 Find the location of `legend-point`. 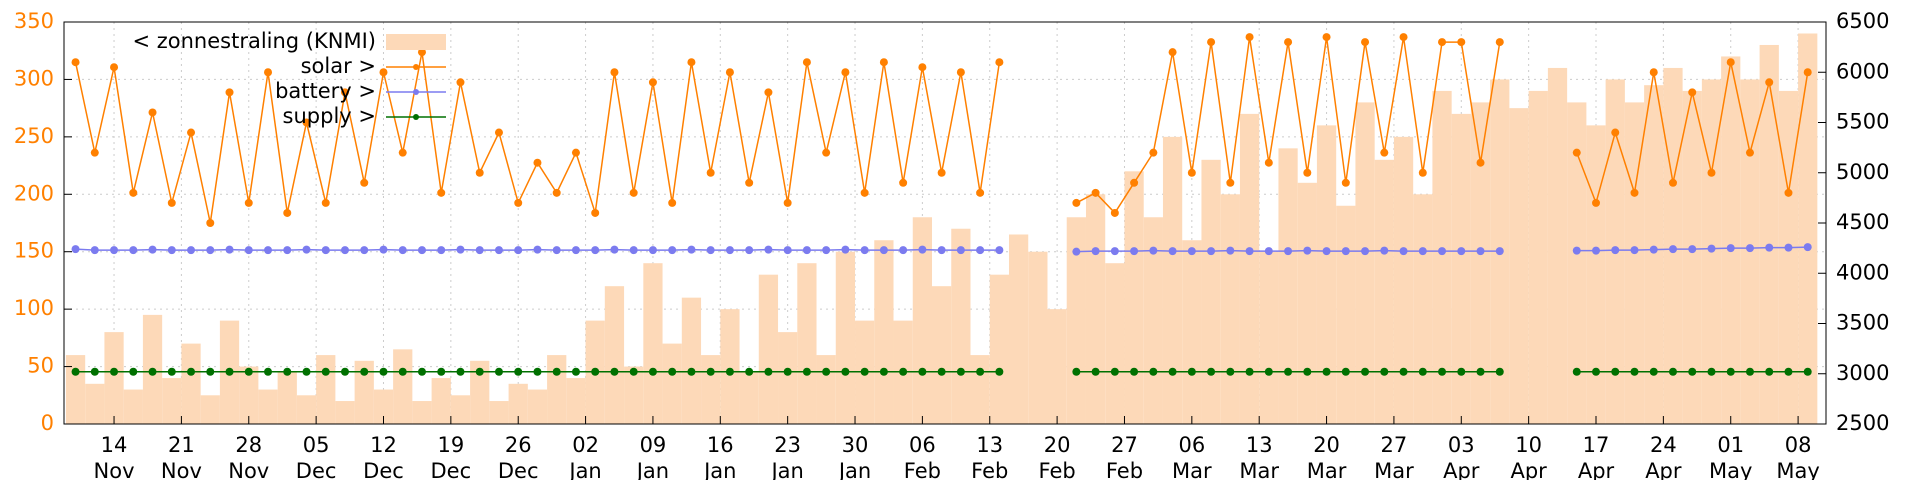

legend-point is located at coordinates (416, 67).